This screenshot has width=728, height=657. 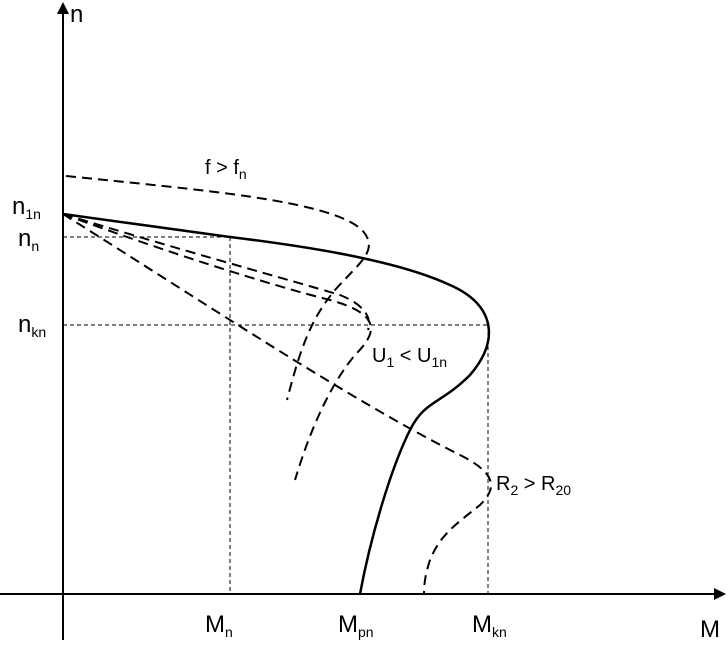 I want to click on y-axis-label: n, so click(x=76, y=14).